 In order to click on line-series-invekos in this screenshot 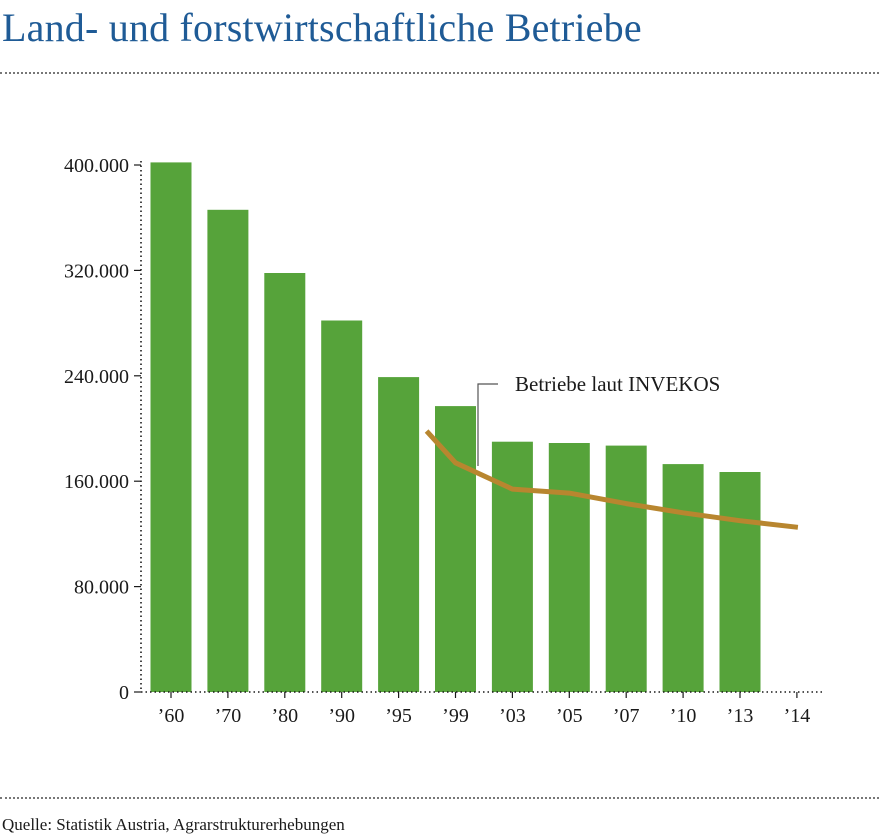, I will do `click(611, 479)`.